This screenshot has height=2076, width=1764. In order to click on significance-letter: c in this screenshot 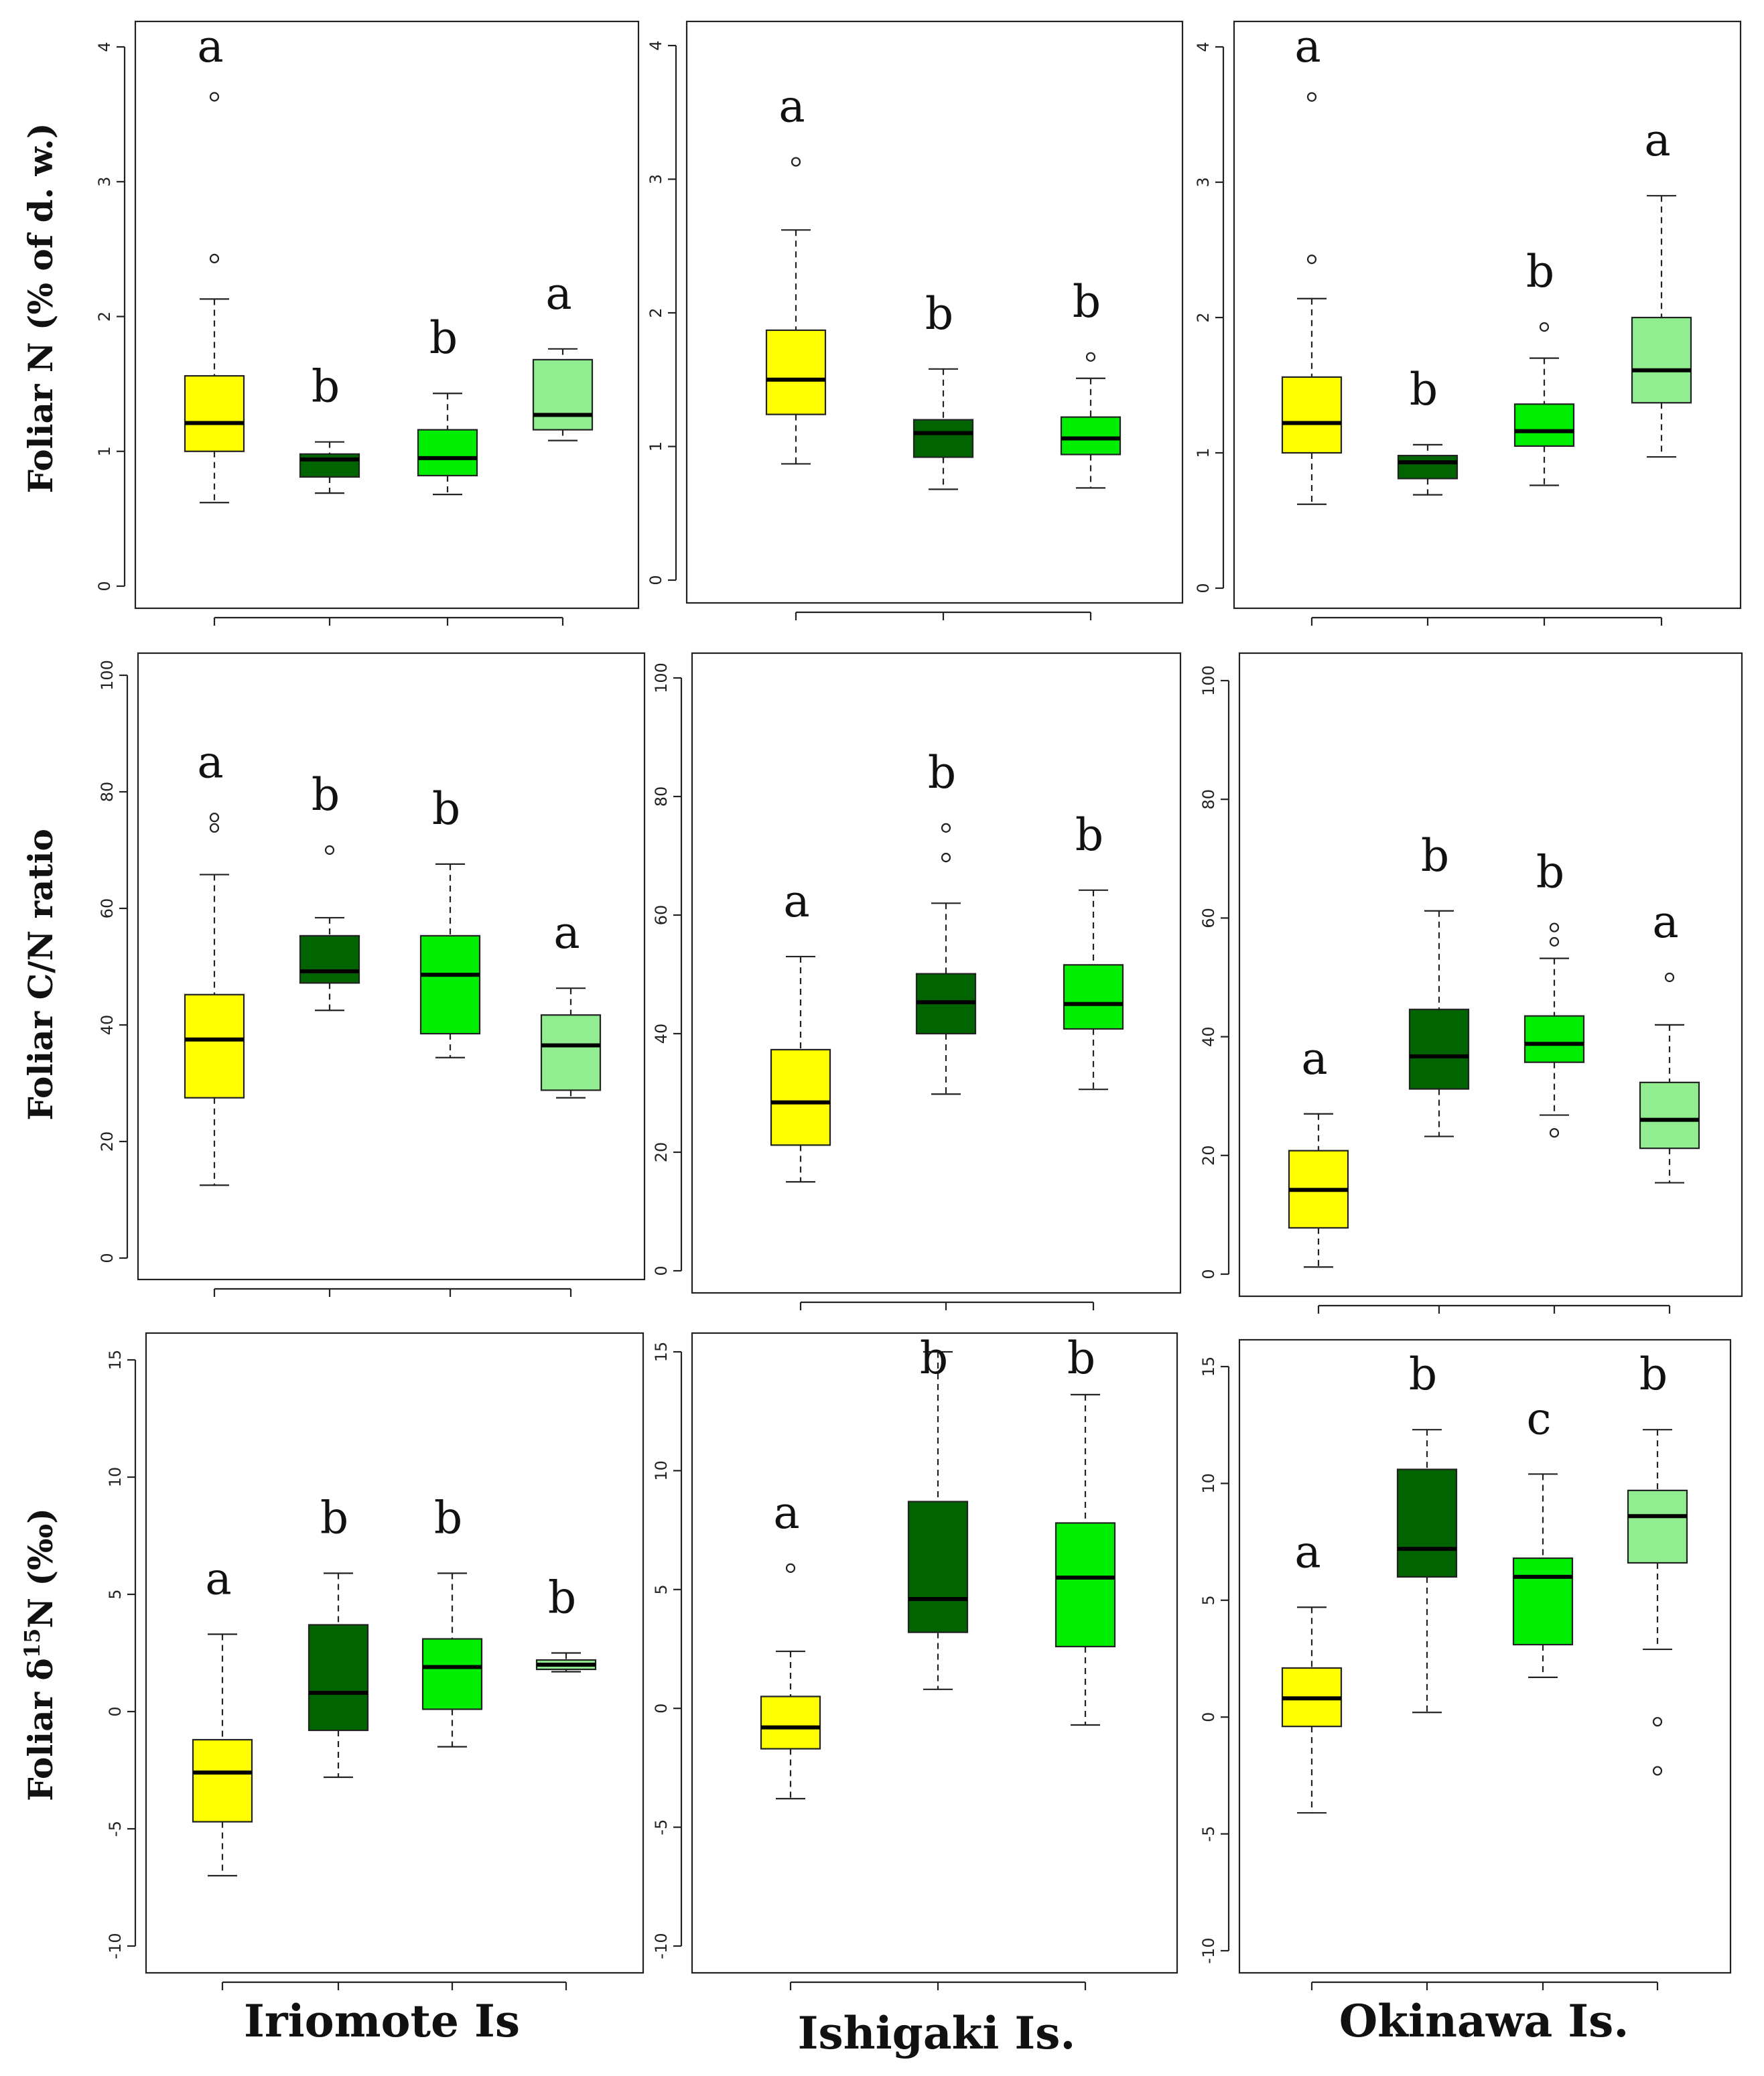, I will do `click(1539, 1418)`.